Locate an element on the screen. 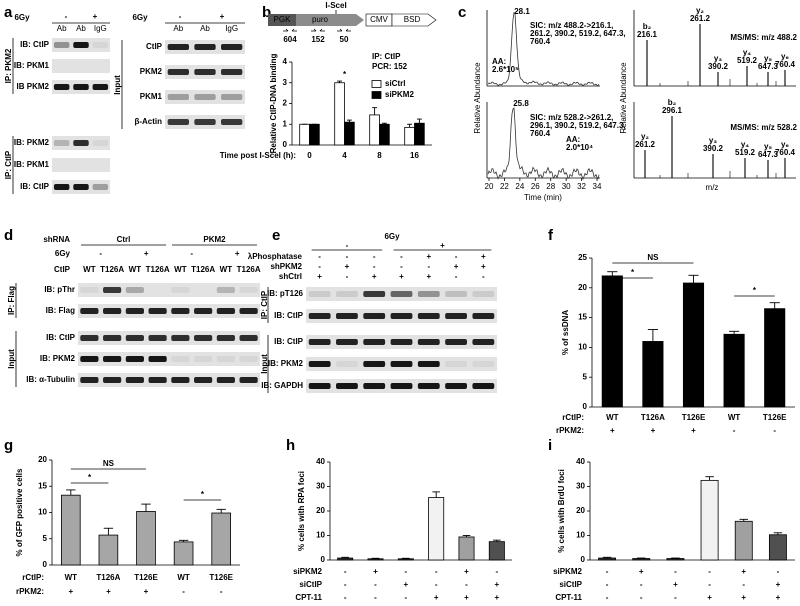  label: IB: PKM2 is located at coordinates (58, 358).